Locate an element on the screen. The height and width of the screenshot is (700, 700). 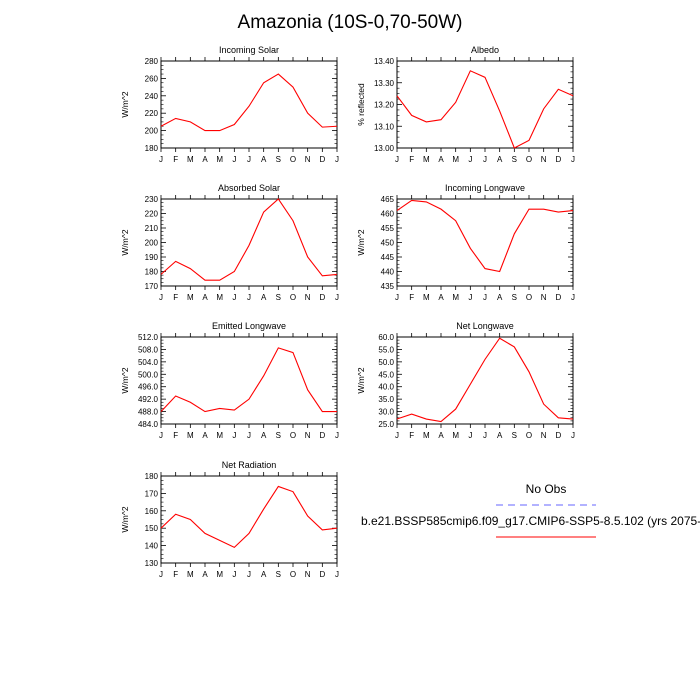
y-tick-label: 220 is located at coordinates (152, 113).